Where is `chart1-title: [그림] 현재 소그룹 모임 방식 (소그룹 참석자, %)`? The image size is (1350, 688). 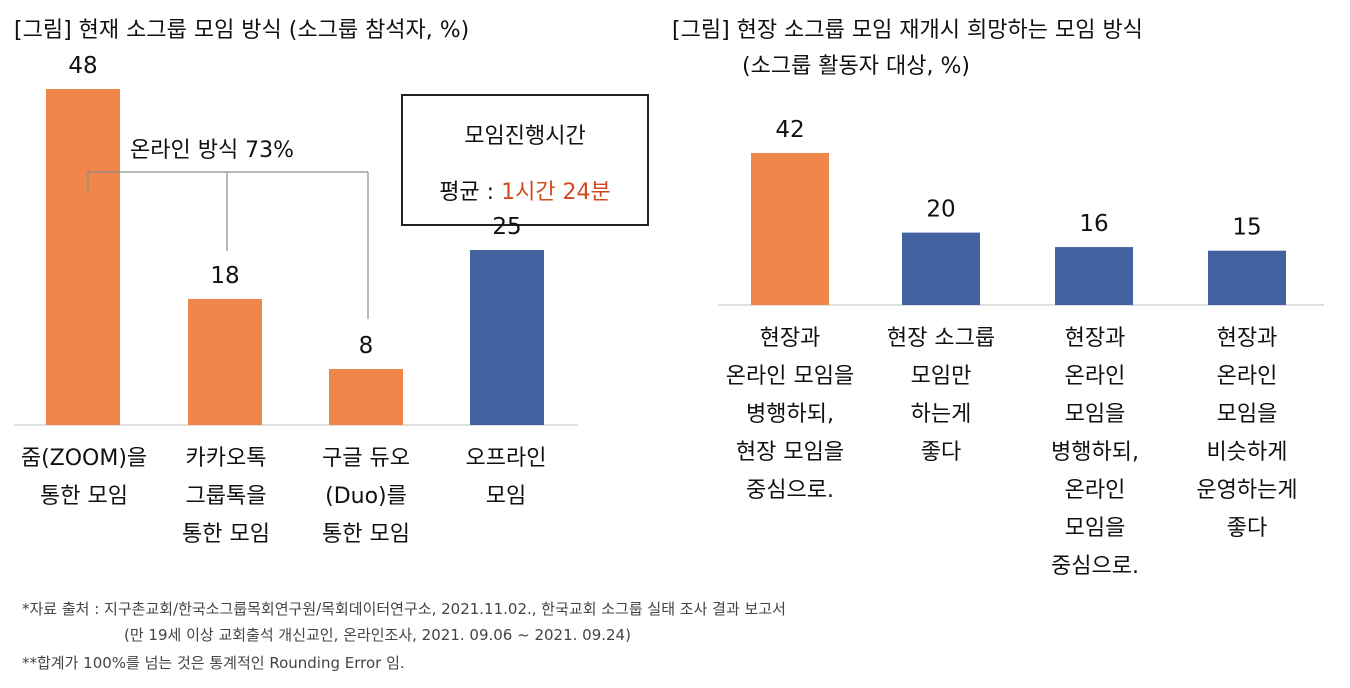
chart1-title: [그림] 현재 소그룹 모임 방식 (소그룹 참석자, %) is located at coordinates (242, 30).